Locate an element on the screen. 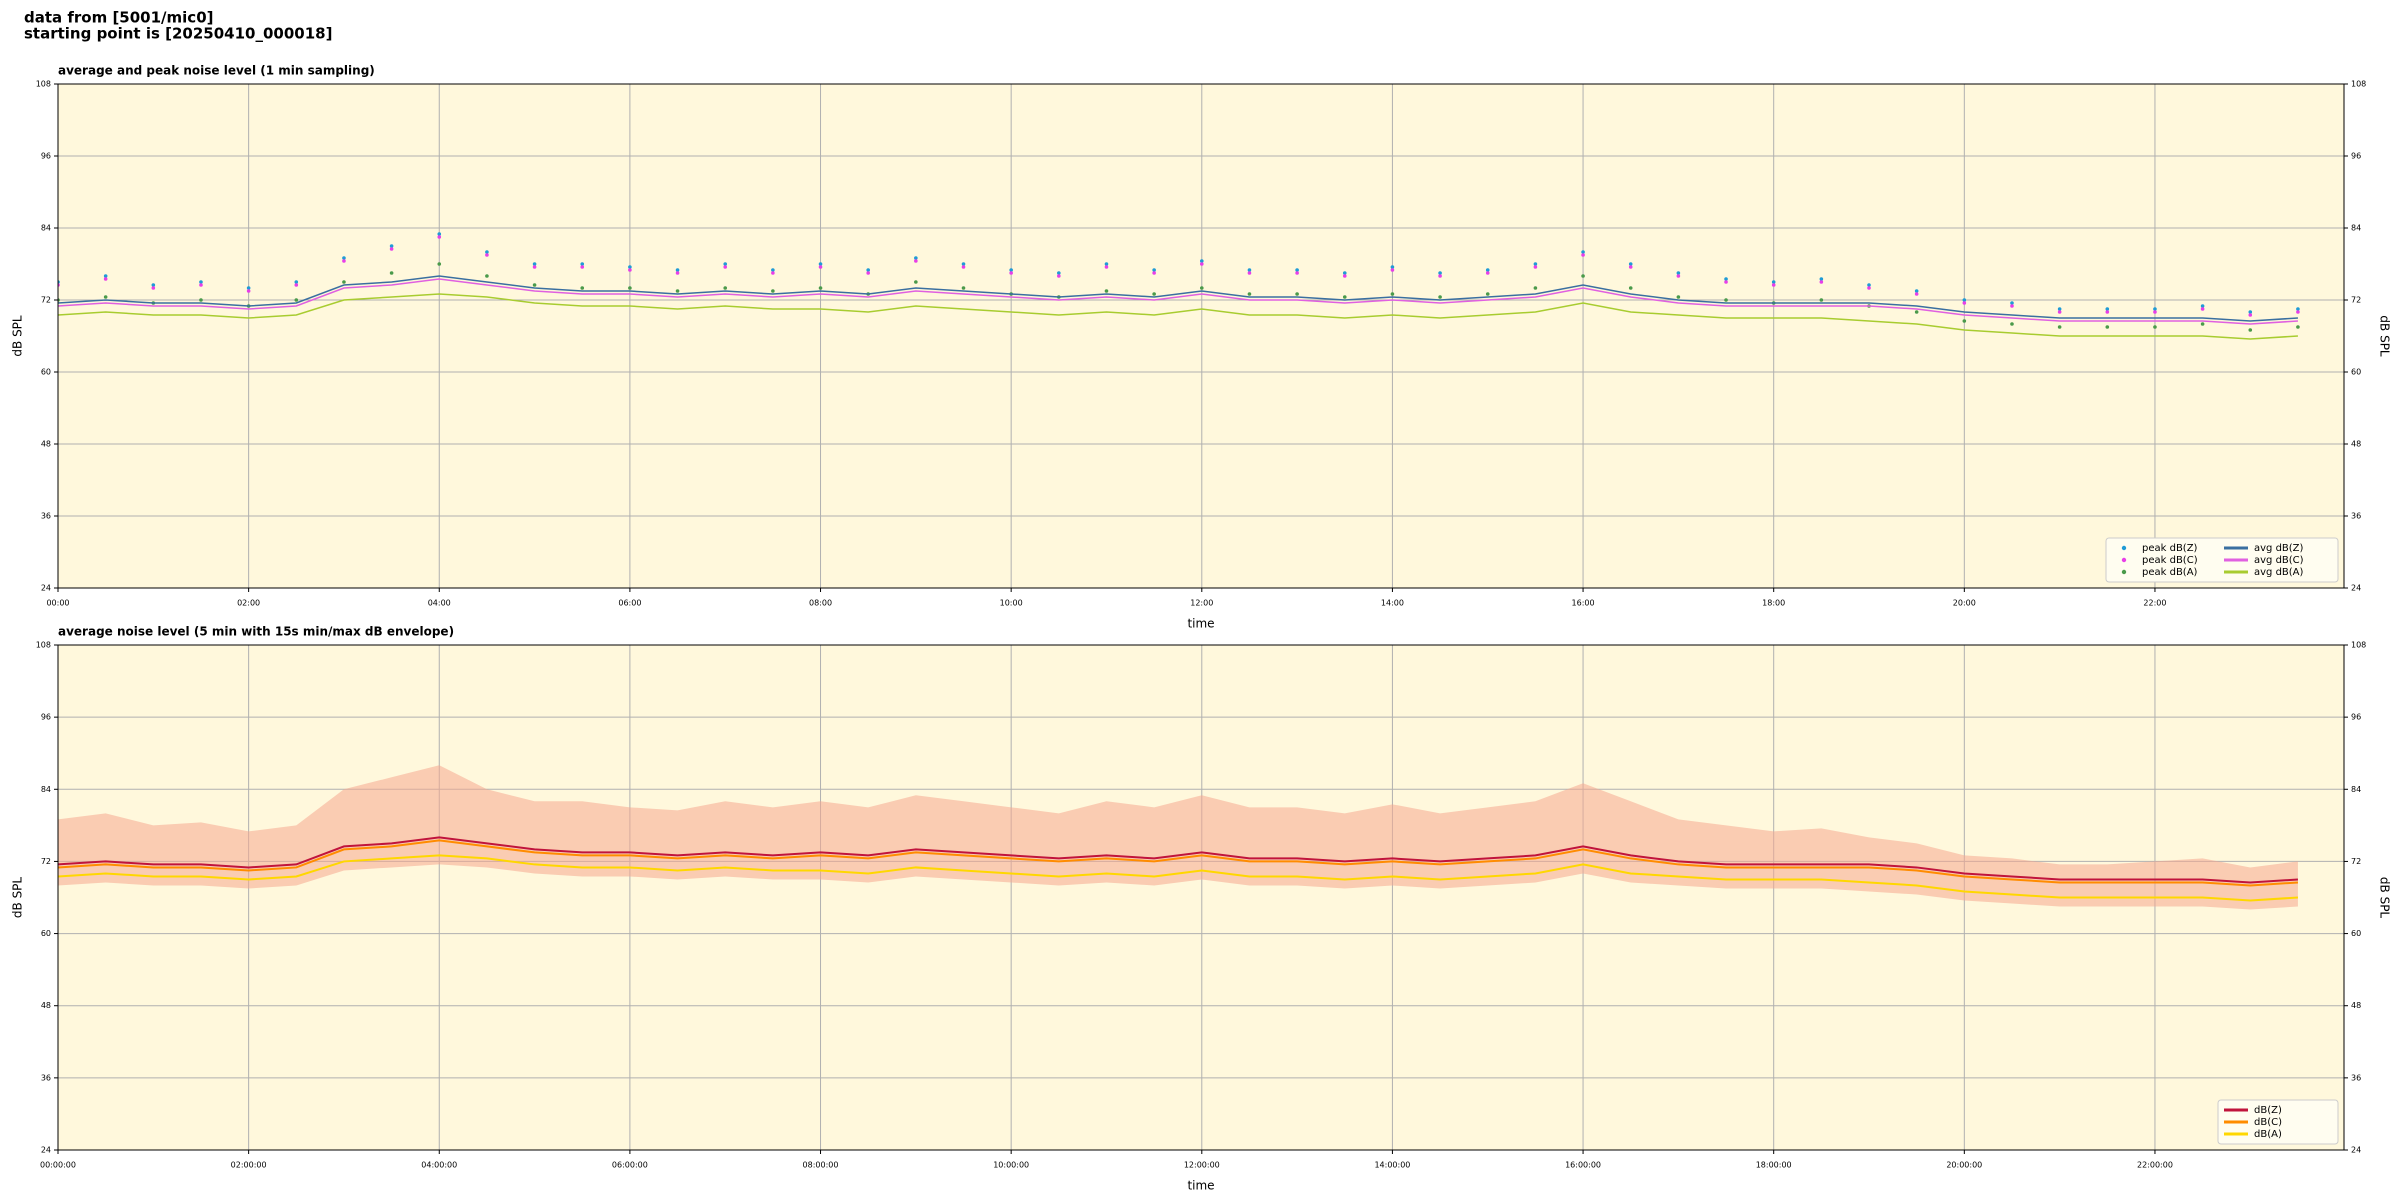 The image size is (2400, 1200). y2-tick-label: 48 is located at coordinates (2356, 444).